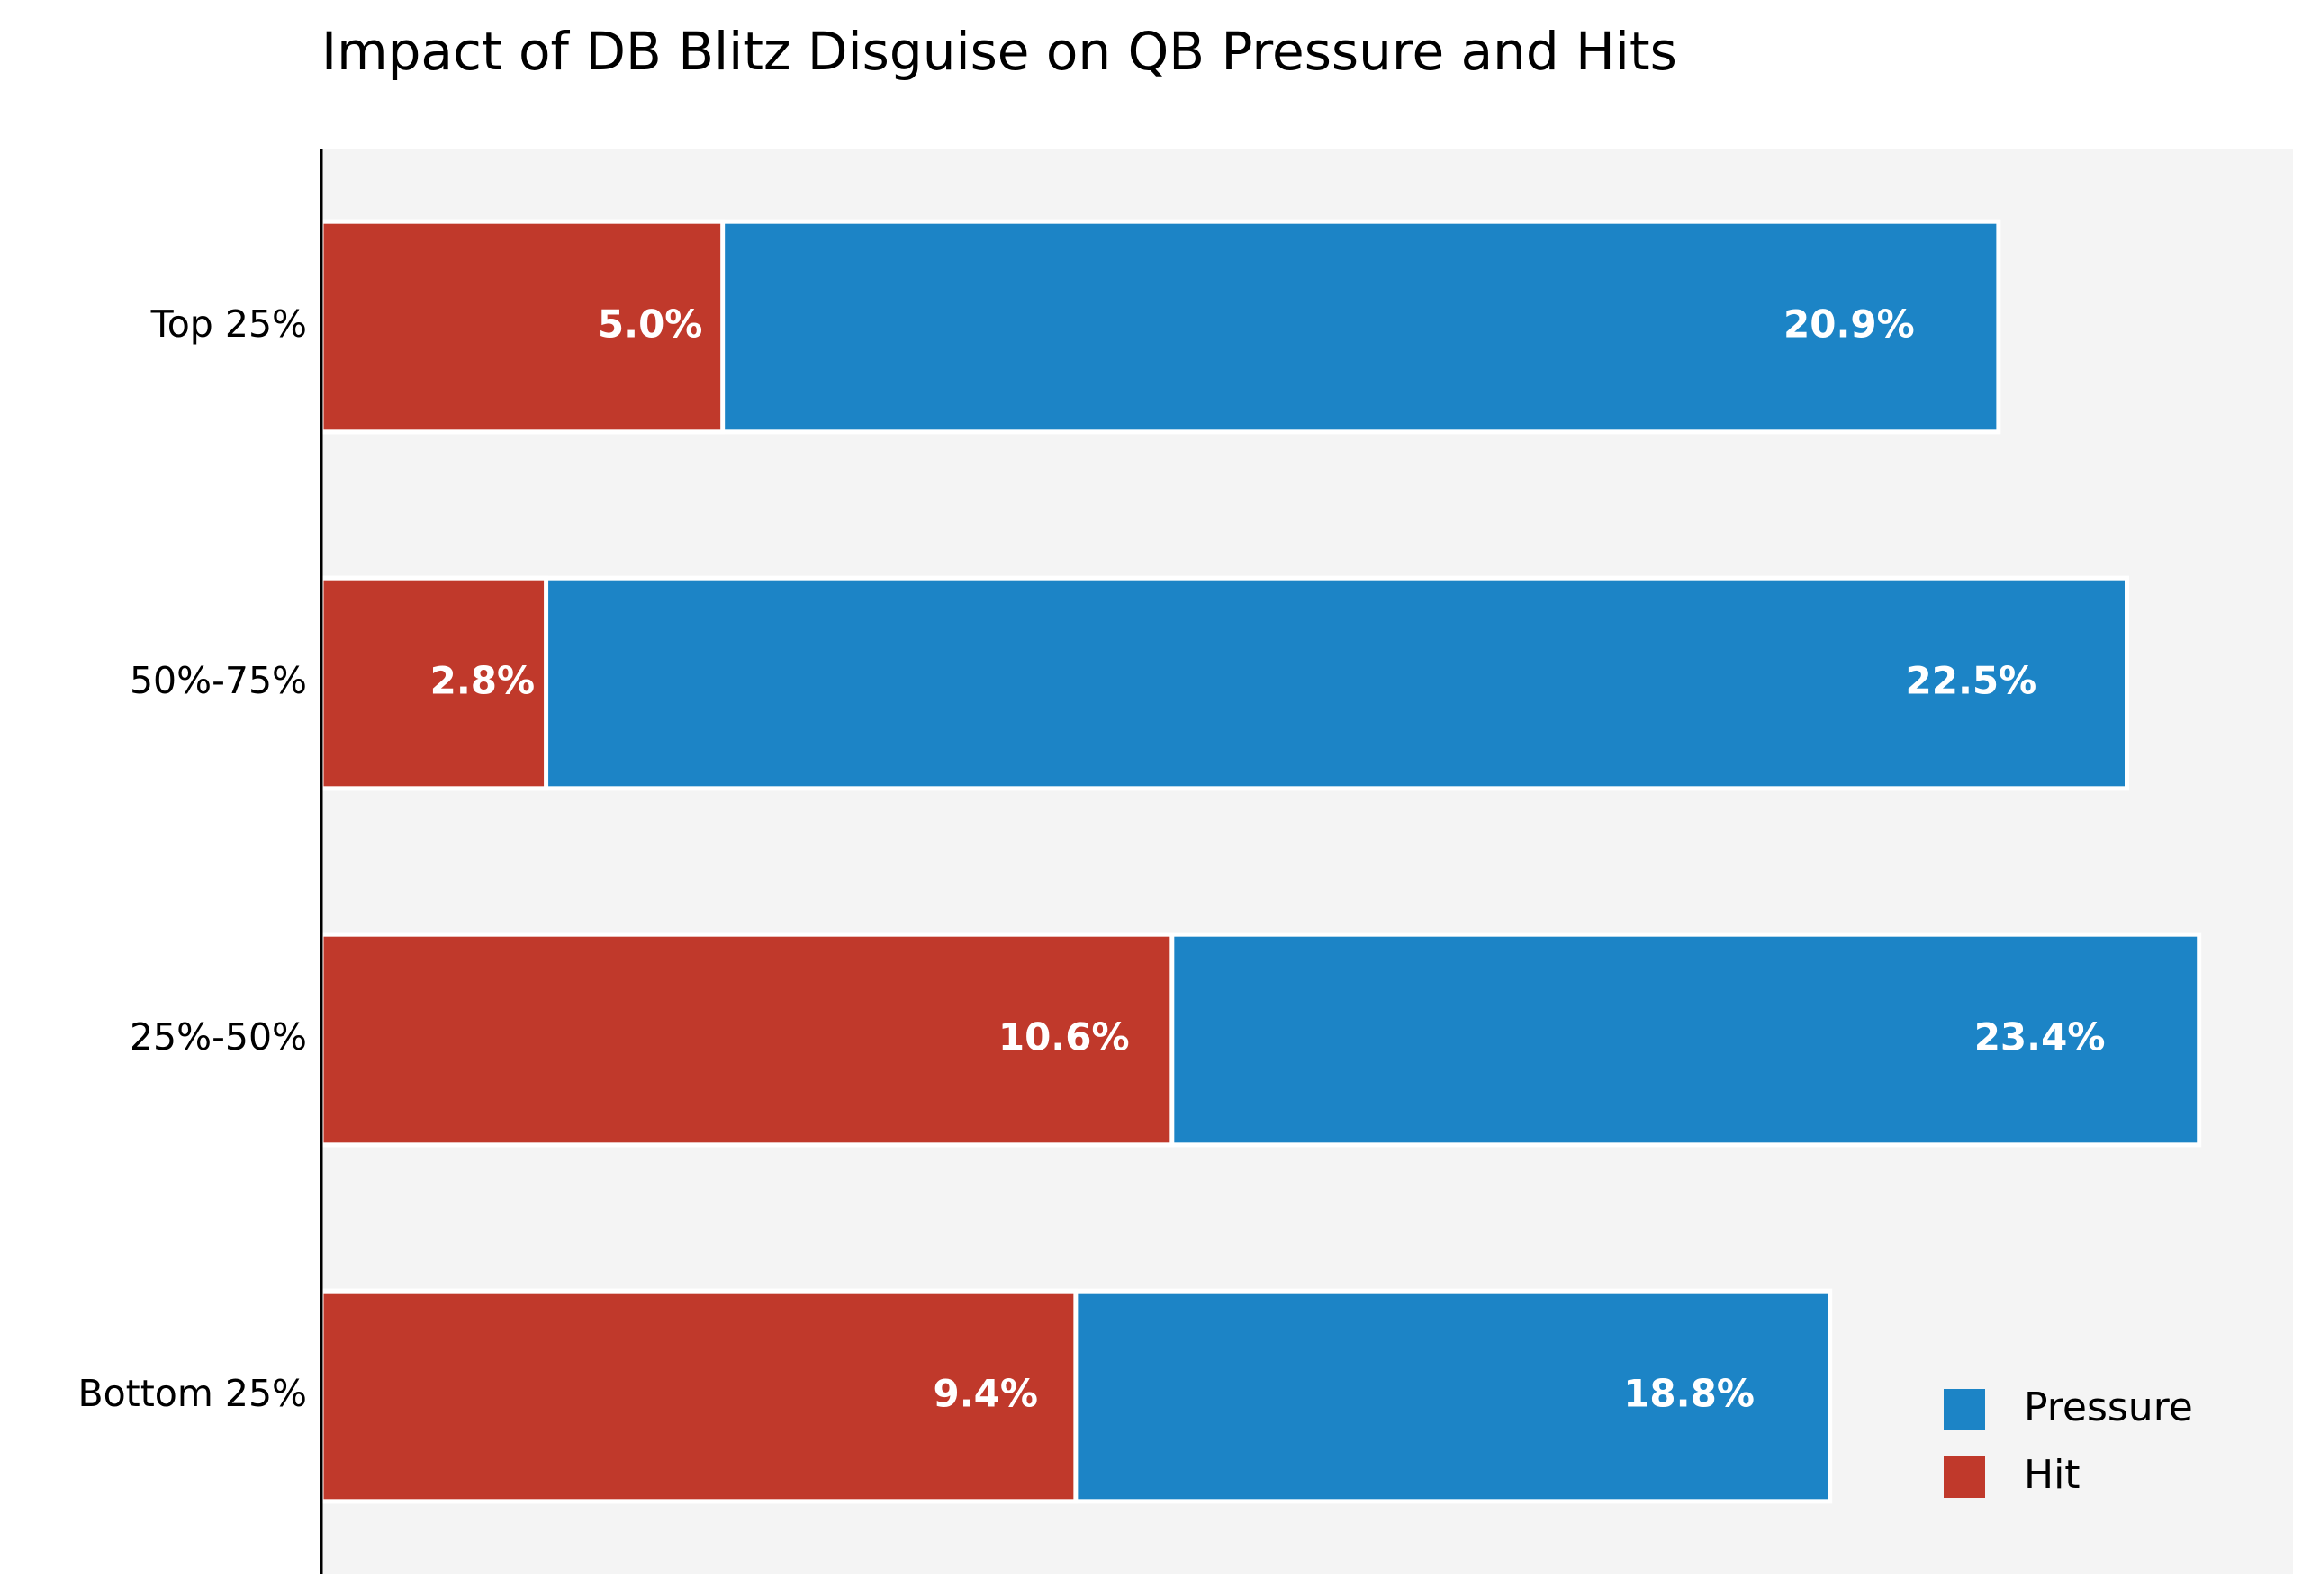  I want to click on value-label: 2.8%, so click(482, 681).